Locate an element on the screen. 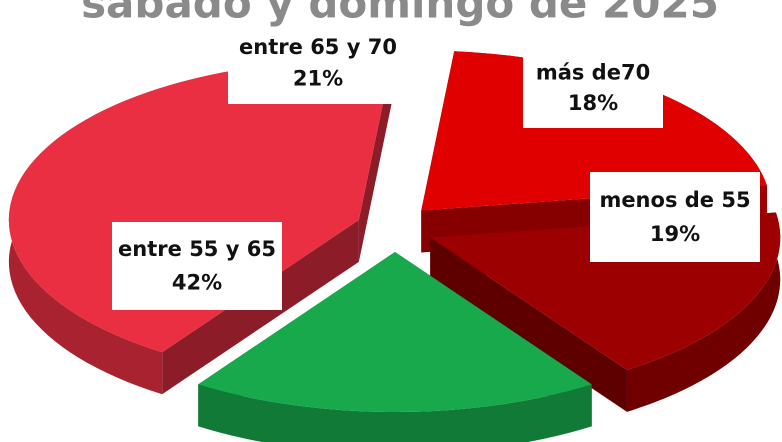 Image resolution: width=782 pixels, height=442 pixels. value-label: 21% is located at coordinates (318, 78).